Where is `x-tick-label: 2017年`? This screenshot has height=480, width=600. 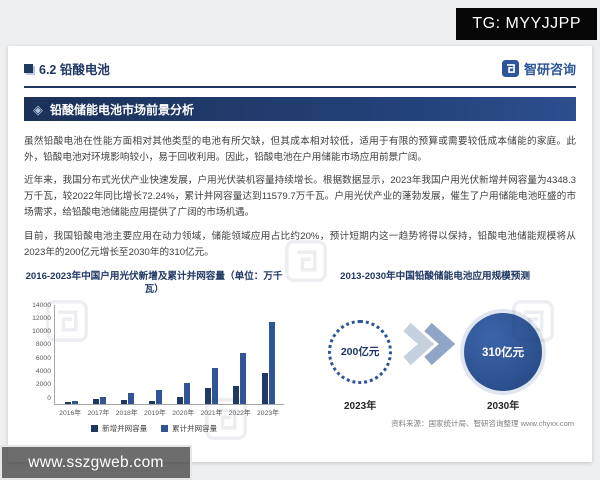
x-tick-label: 2017年 is located at coordinates (98, 413).